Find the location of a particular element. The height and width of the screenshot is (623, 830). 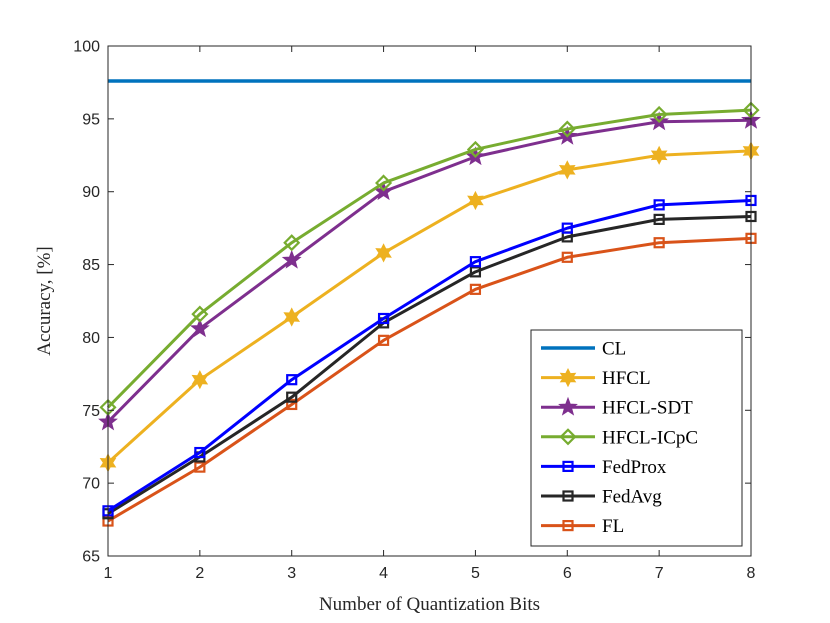

legend-item-fedprox: FedProx is located at coordinates (604, 467).